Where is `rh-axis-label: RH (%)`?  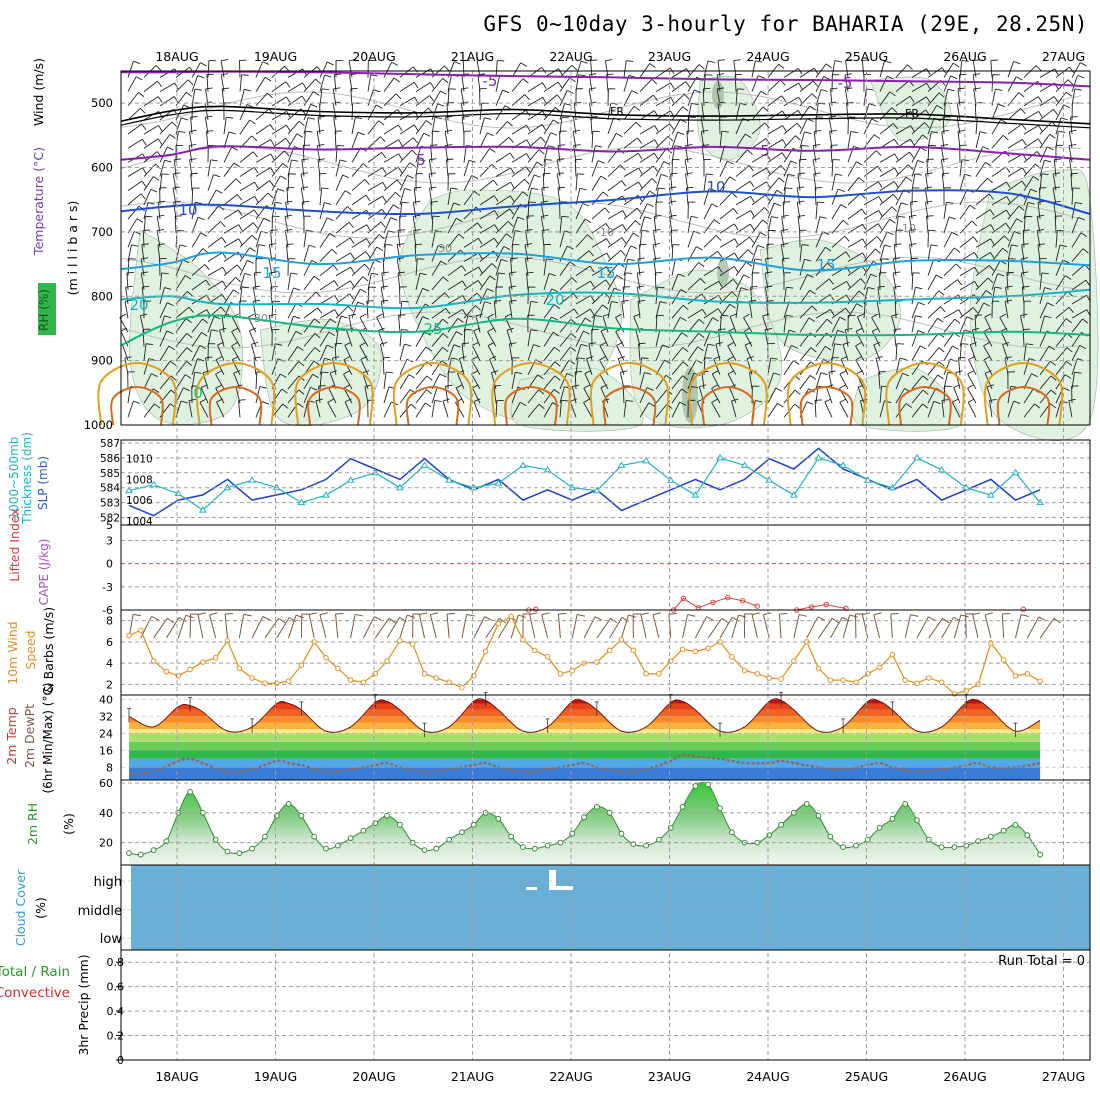 rh-axis-label: RH (%) is located at coordinates (44, 310).